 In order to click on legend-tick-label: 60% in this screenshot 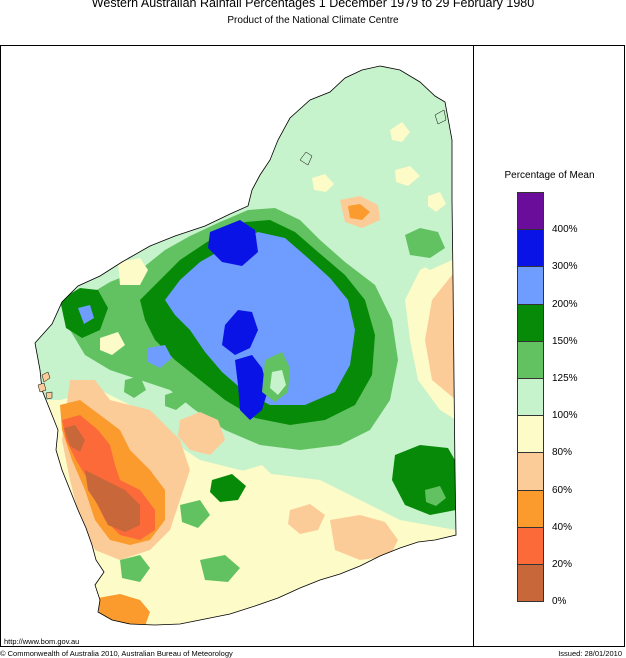, I will do `click(562, 490)`.